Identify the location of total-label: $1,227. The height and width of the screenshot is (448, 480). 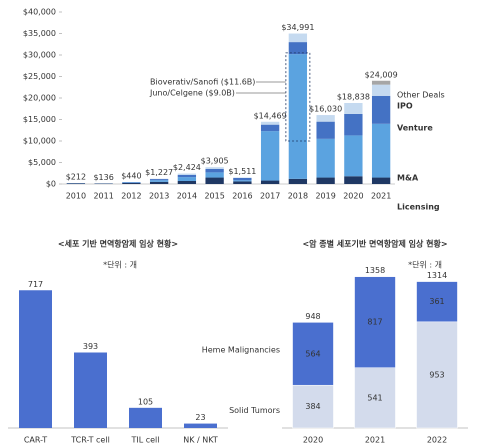
(159, 172).